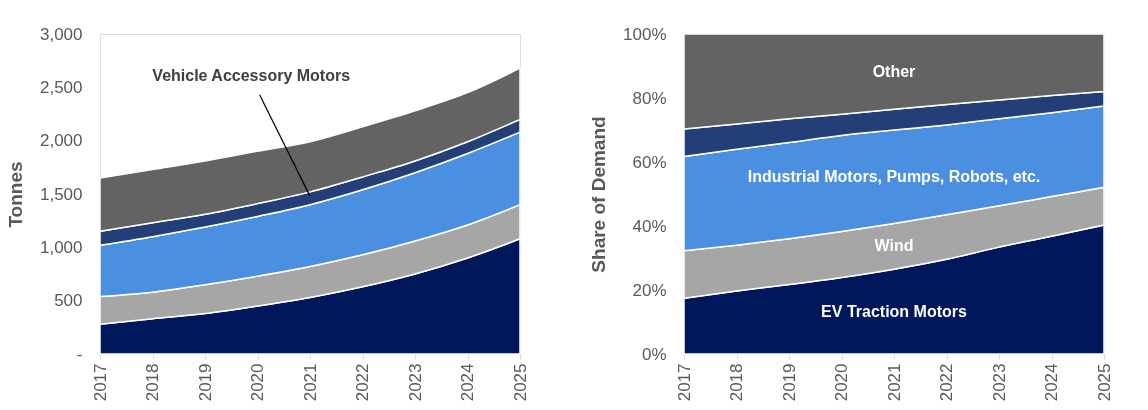 The image size is (1148, 410). Describe the element at coordinates (599, 194) in the screenshot. I see `y-axis-title: Share of Demand` at that location.